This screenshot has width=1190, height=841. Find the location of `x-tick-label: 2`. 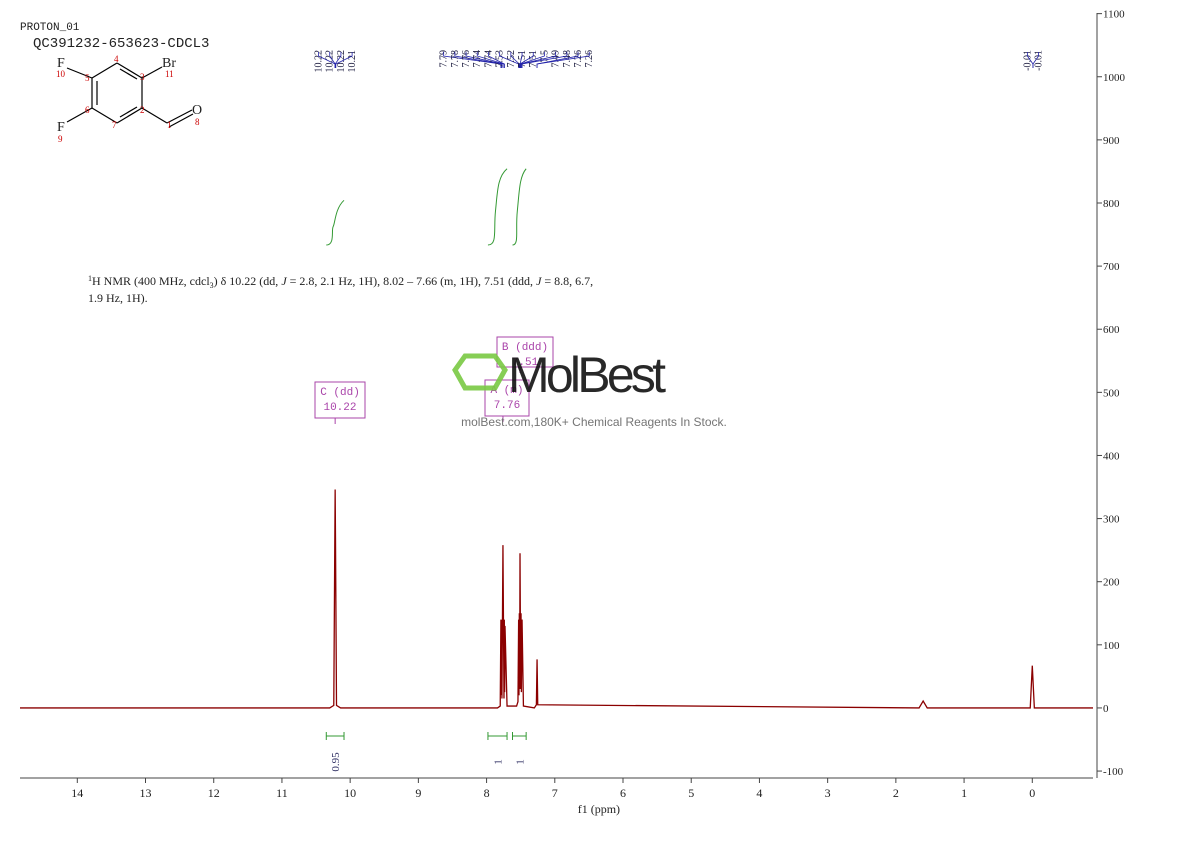

x-tick-label: 2 is located at coordinates (896, 793).